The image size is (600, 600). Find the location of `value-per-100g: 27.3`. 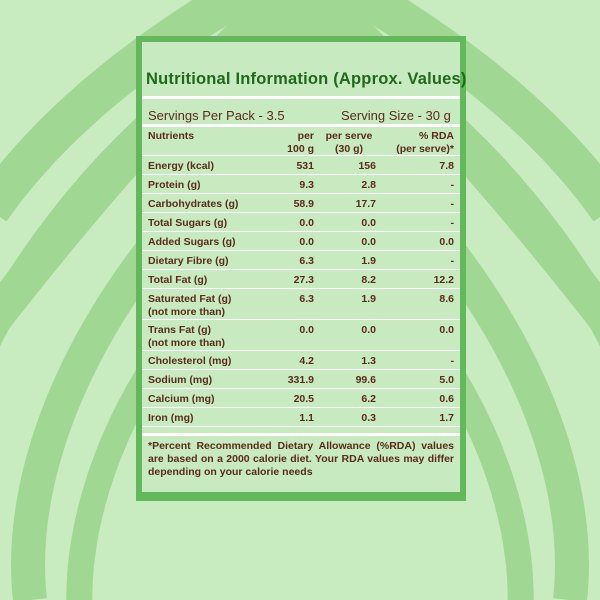

value-per-100g: 27.3 is located at coordinates (303, 280).